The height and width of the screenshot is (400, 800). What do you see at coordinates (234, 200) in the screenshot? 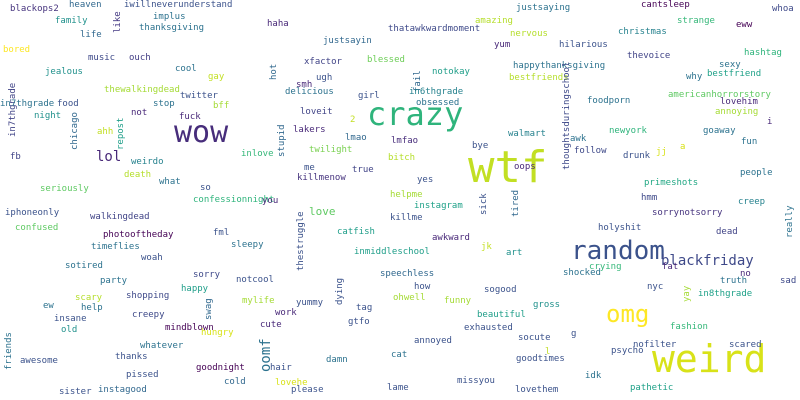
I see `word-confessionnight: confessionnight` at bounding box center [234, 200].